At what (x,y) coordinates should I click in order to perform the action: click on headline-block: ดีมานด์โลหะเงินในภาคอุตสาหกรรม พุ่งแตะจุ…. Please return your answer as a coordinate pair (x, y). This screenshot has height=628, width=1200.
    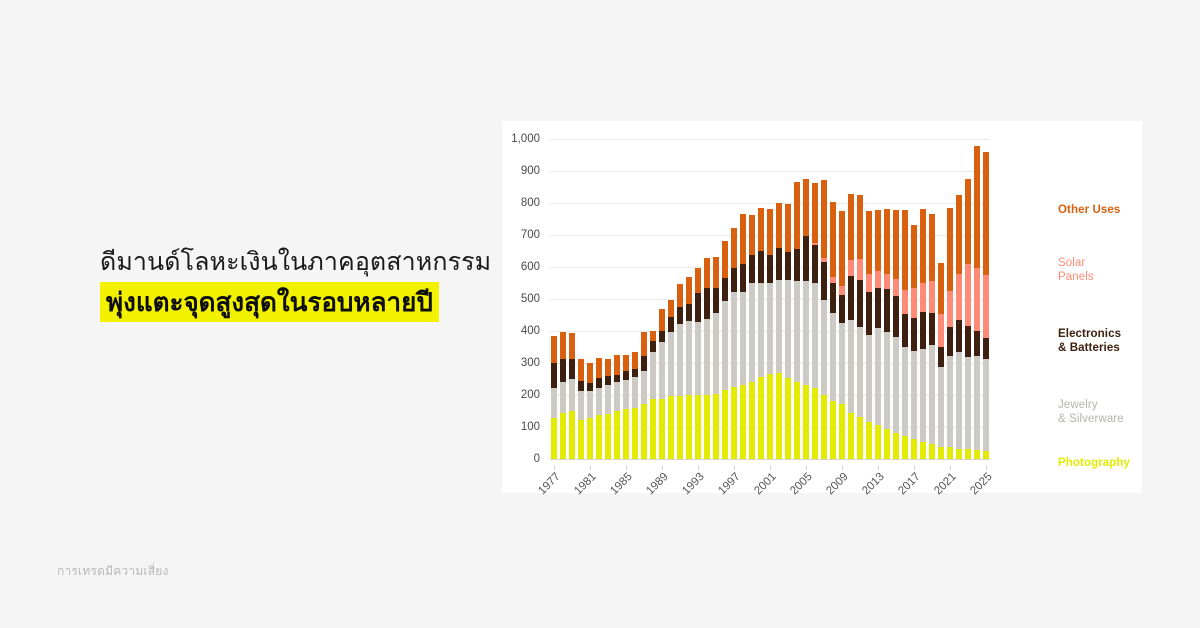
    Looking at the image, I should click on (300, 283).